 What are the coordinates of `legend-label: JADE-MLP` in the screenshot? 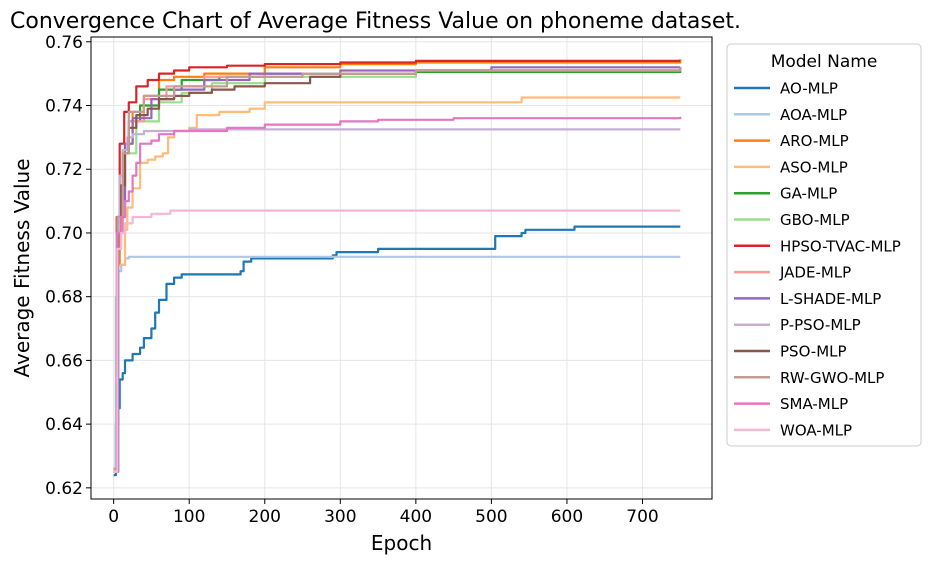 It's located at (815, 273).